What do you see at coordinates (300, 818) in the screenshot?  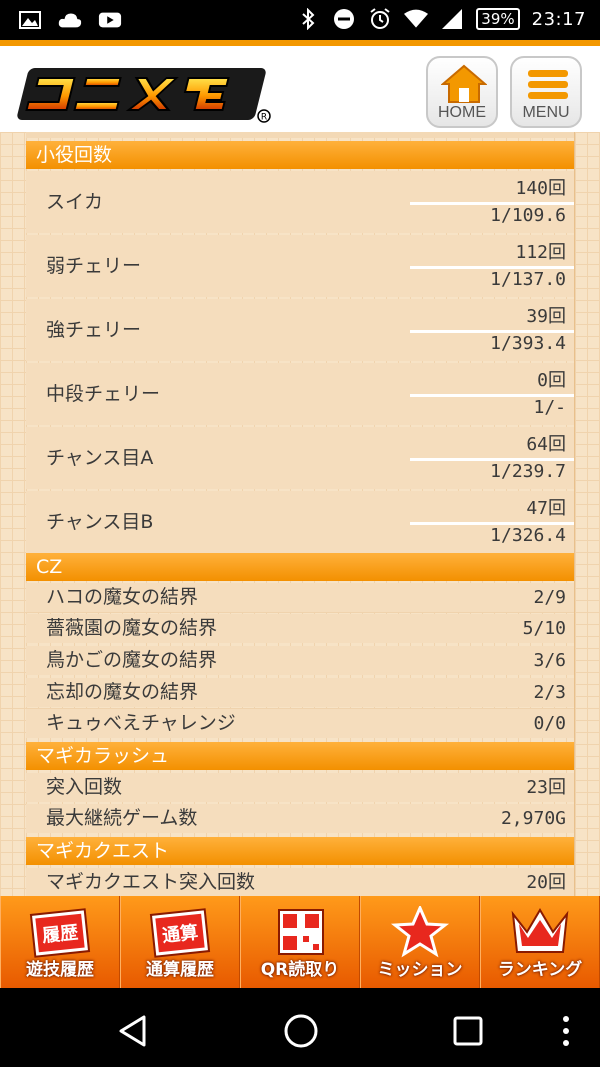 I see `stat-row-rush-max-games: 最大継続ゲーム数 2,970G` at bounding box center [300, 818].